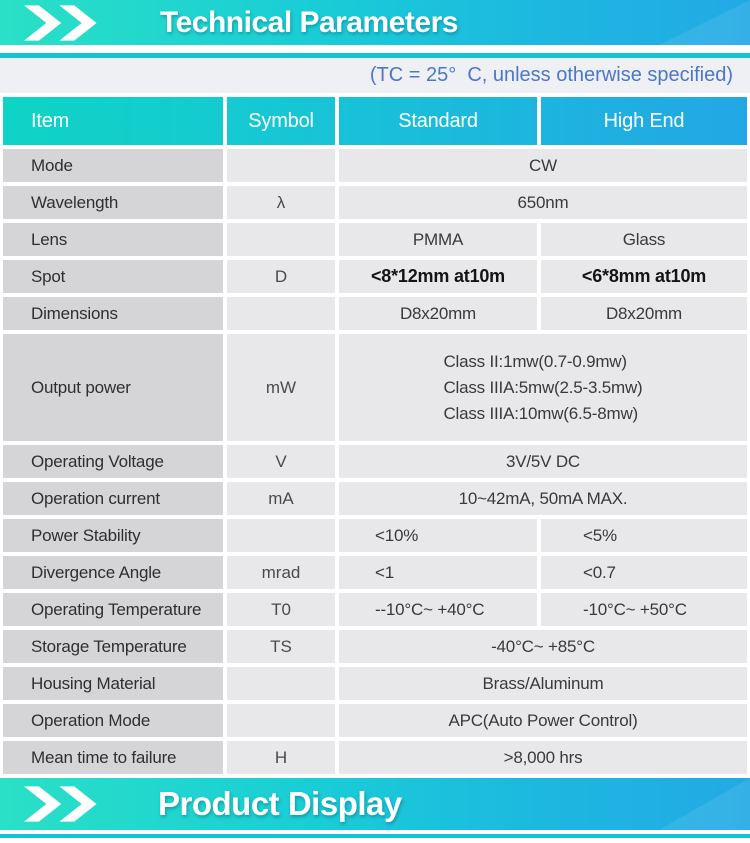  Describe the element at coordinates (644, 121) in the screenshot. I see `column-header-high-end: High End` at that location.